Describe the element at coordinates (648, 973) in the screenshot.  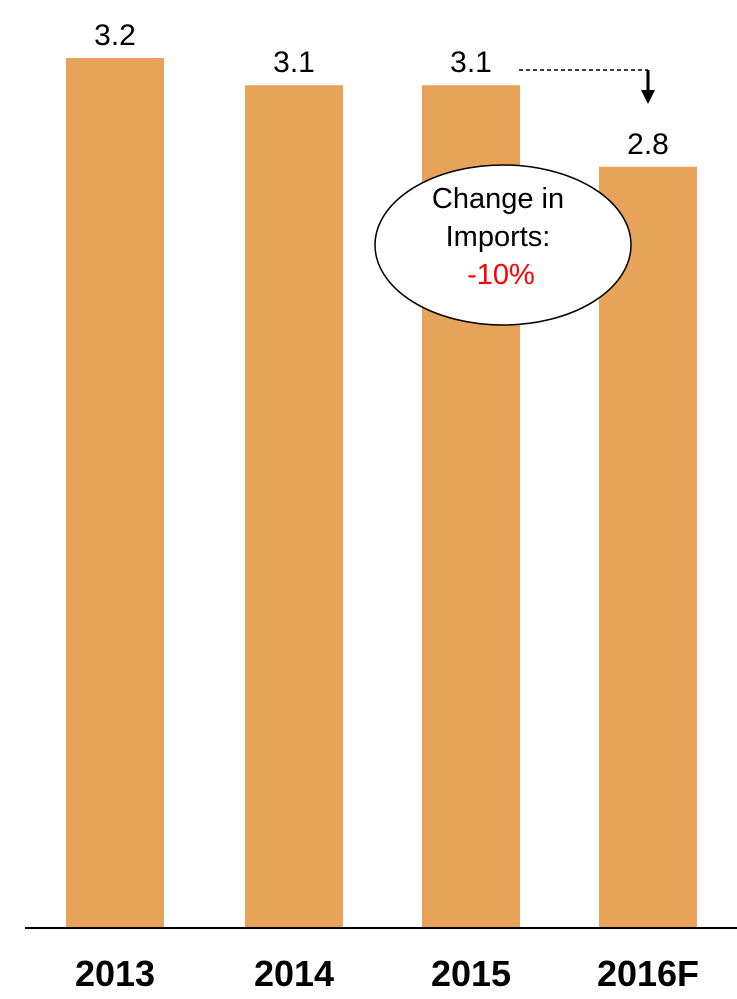
I see `category-label-2016f: 2016F` at that location.